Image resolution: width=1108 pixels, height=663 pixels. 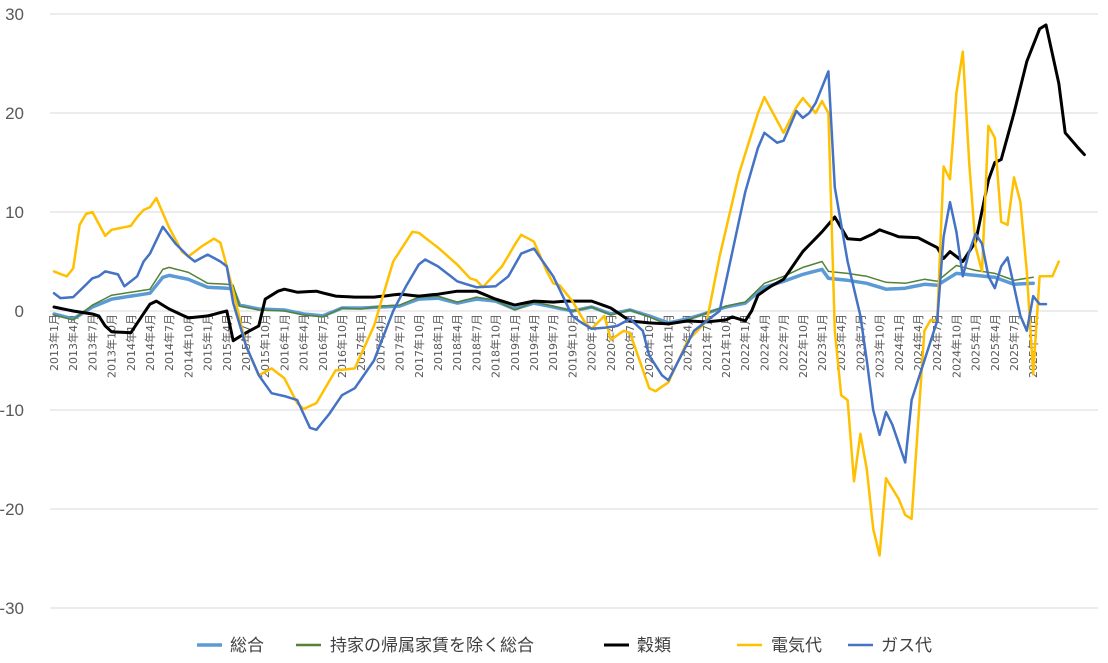 I want to click on x-tick-label: 2019年4月, so click(x=534, y=342).